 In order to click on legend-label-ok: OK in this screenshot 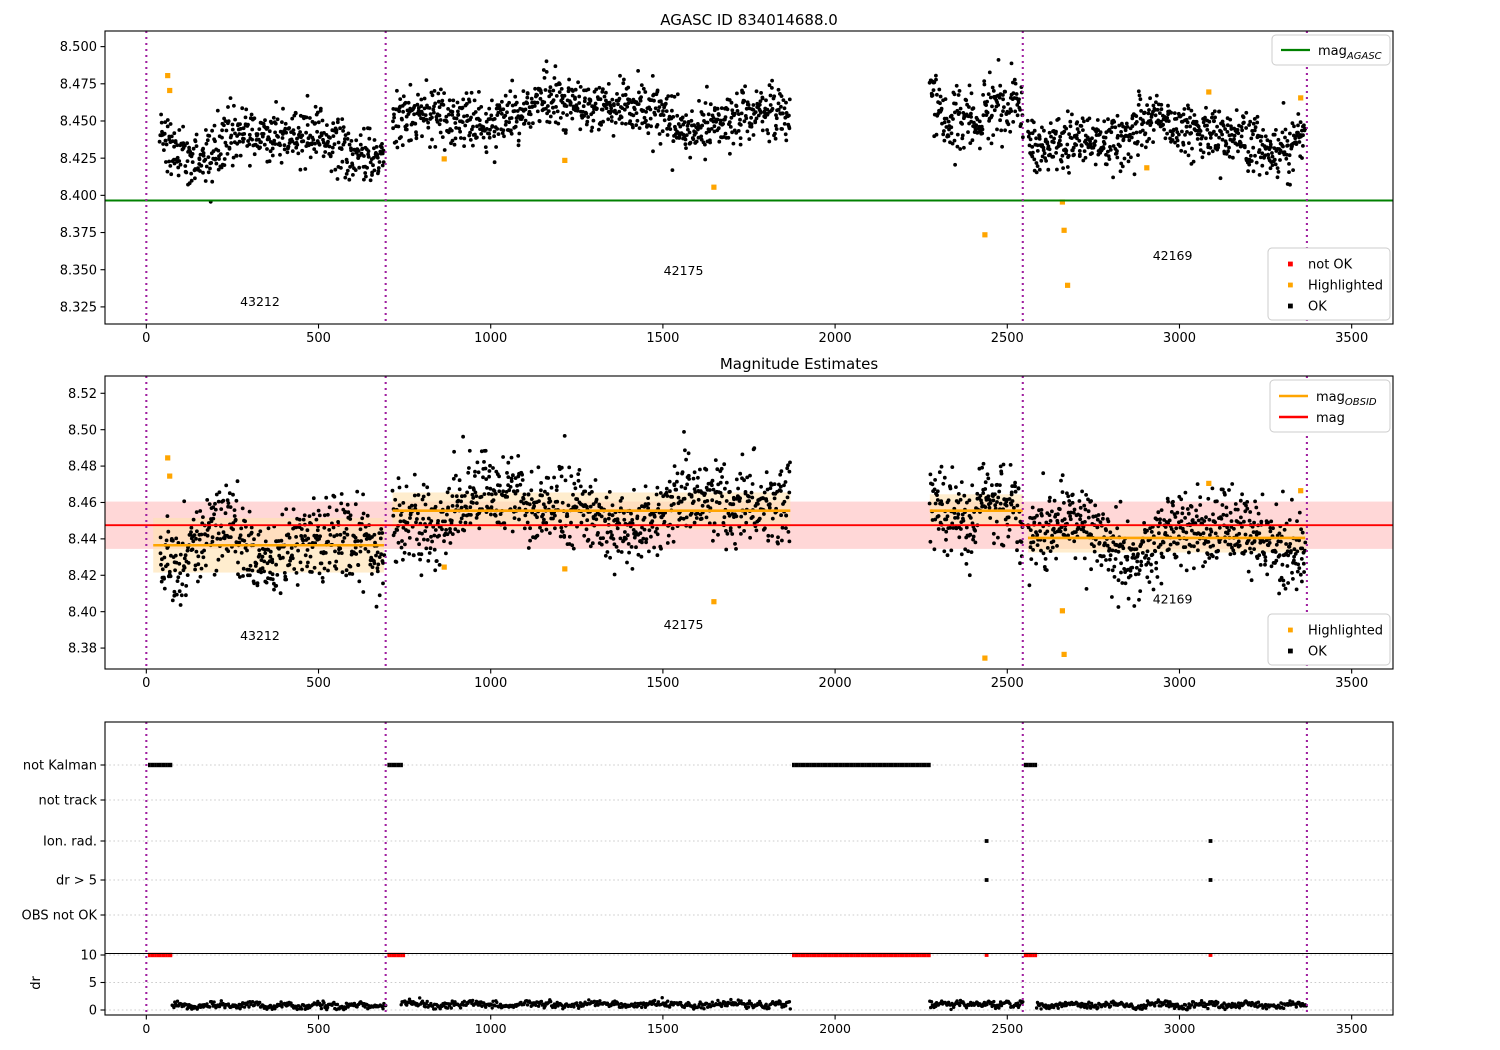, I will do `click(1317, 307)`.